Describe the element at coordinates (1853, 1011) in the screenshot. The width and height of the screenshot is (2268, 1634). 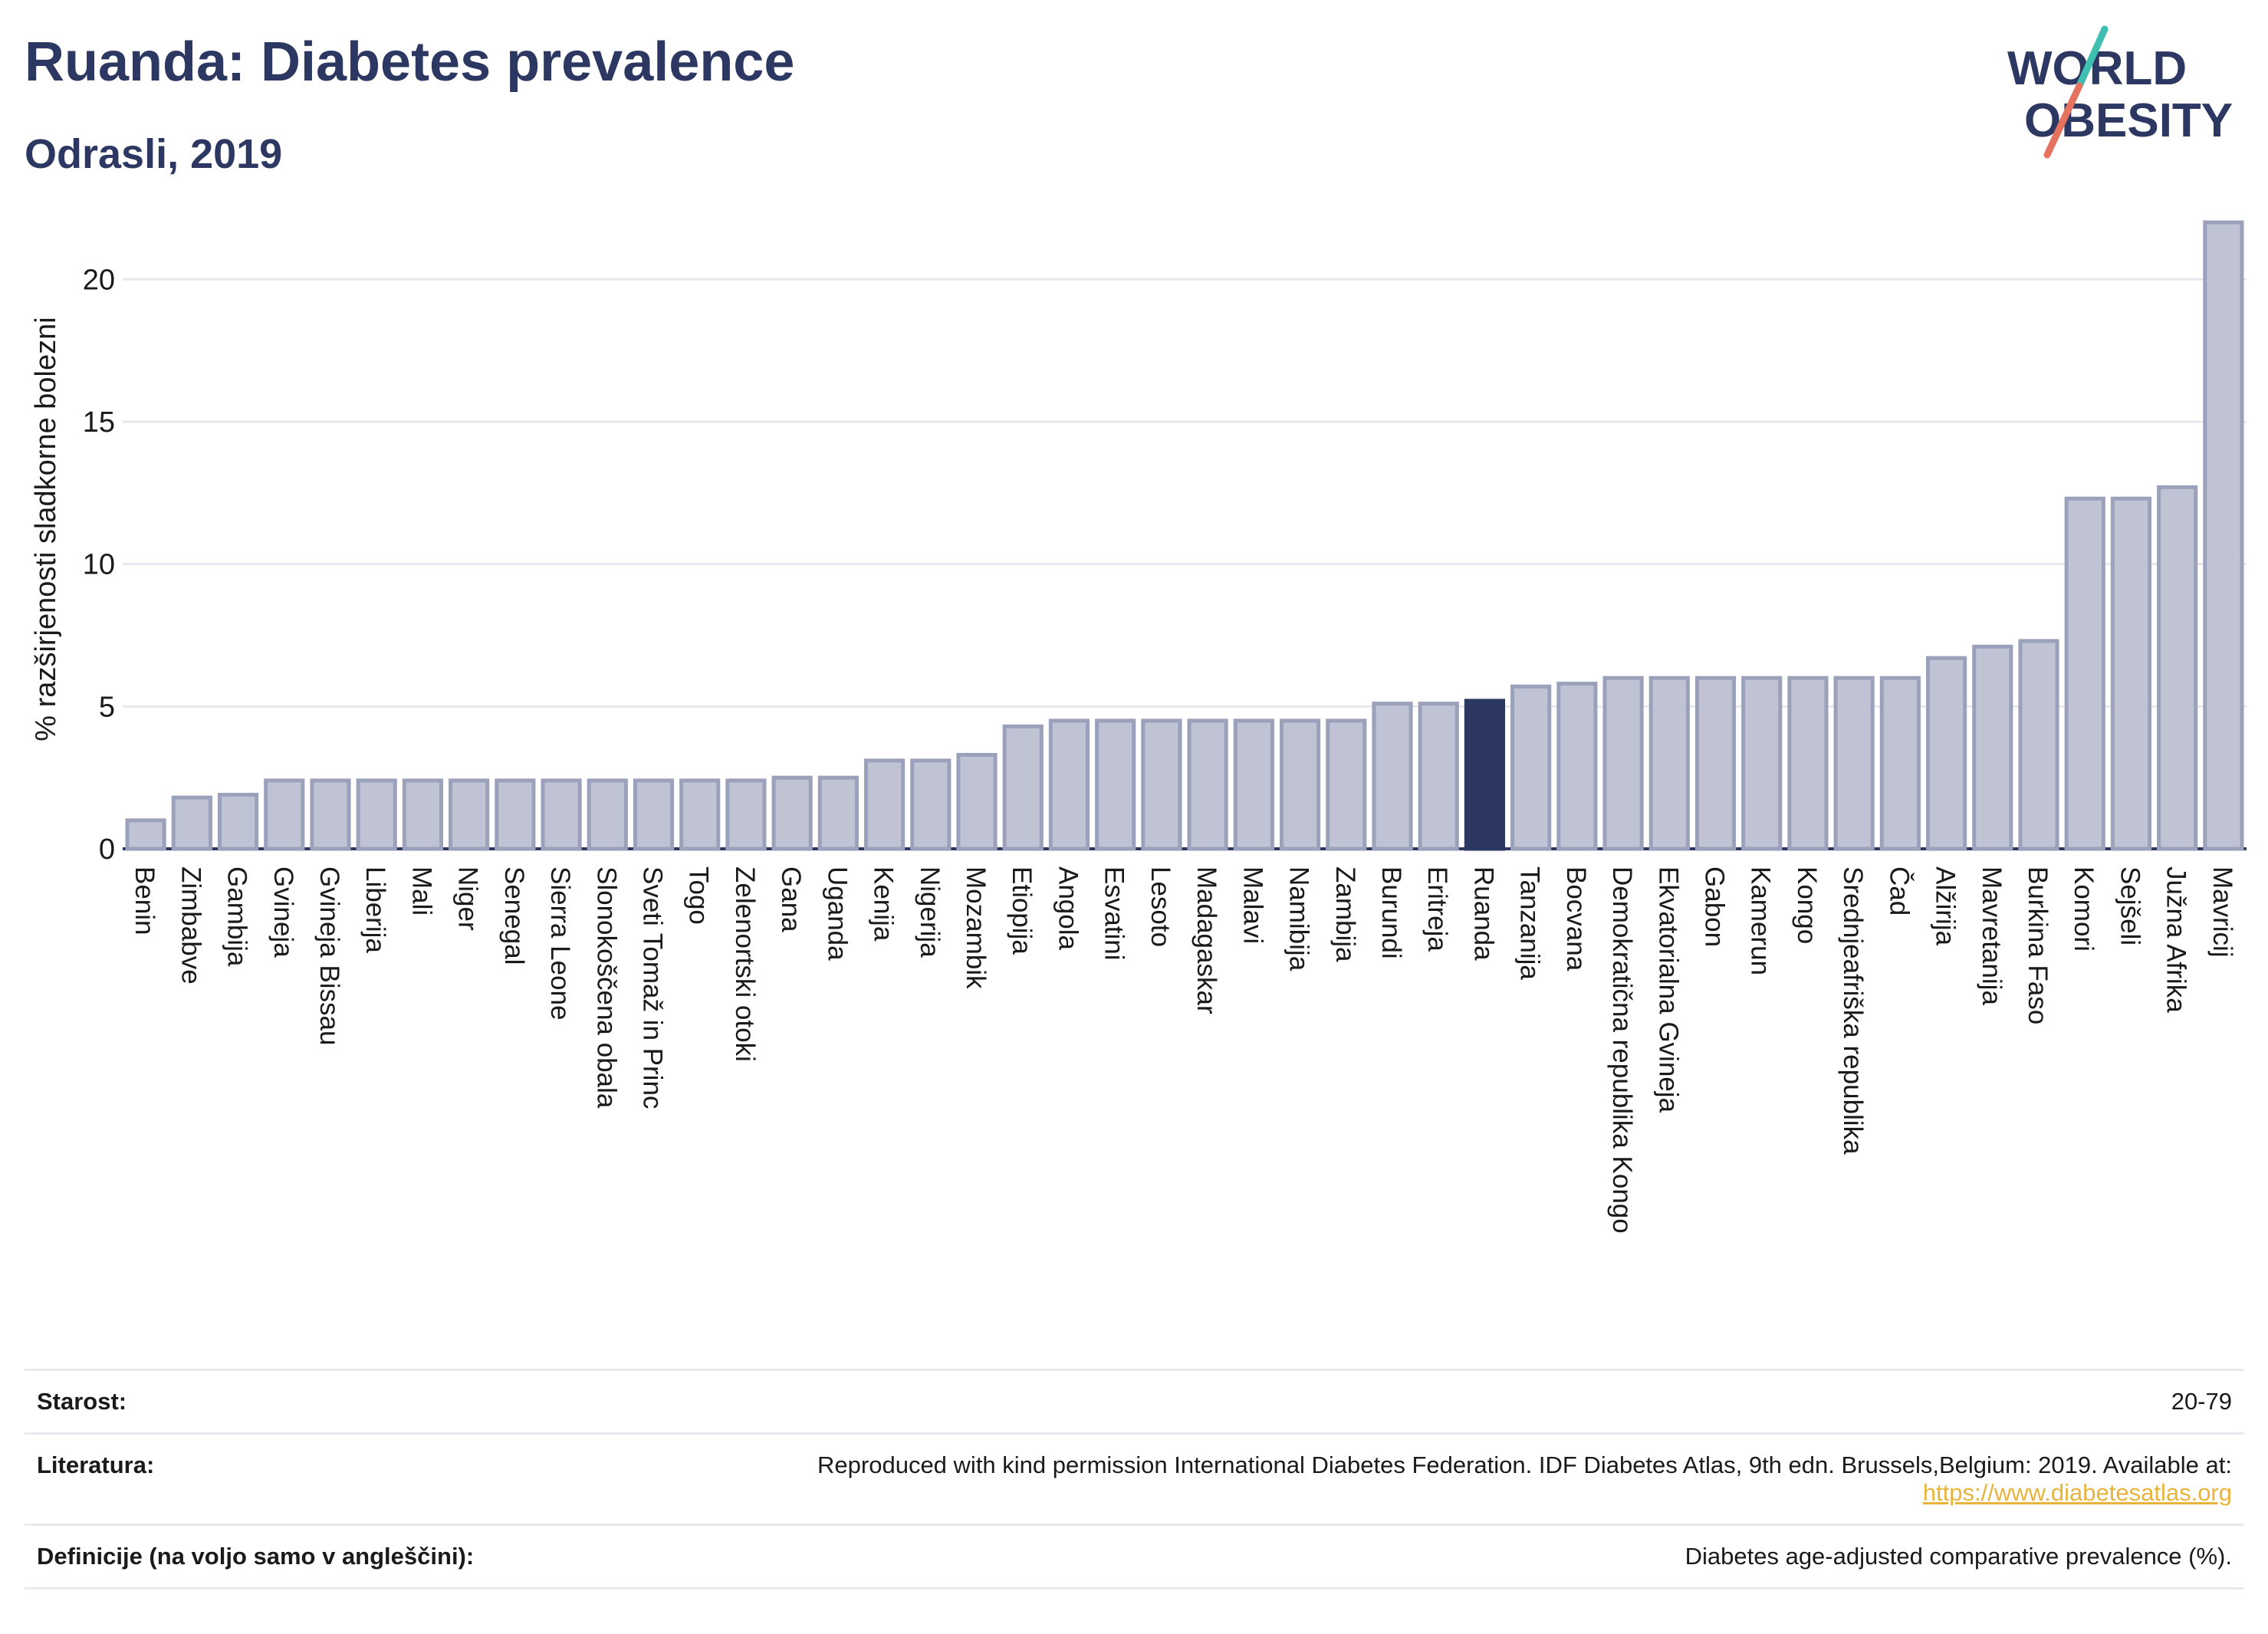
I see `x-tick-label: Srednjeafriška republika` at that location.